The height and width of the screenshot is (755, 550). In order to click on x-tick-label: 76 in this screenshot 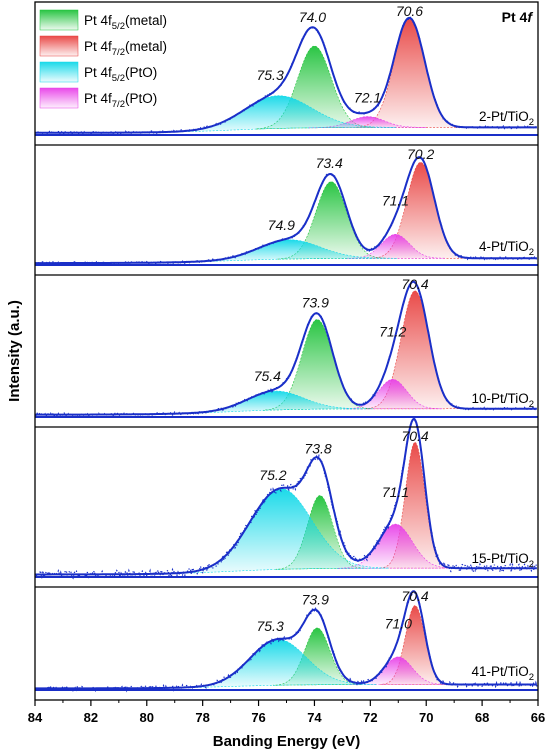, I will do `click(258, 717)`.